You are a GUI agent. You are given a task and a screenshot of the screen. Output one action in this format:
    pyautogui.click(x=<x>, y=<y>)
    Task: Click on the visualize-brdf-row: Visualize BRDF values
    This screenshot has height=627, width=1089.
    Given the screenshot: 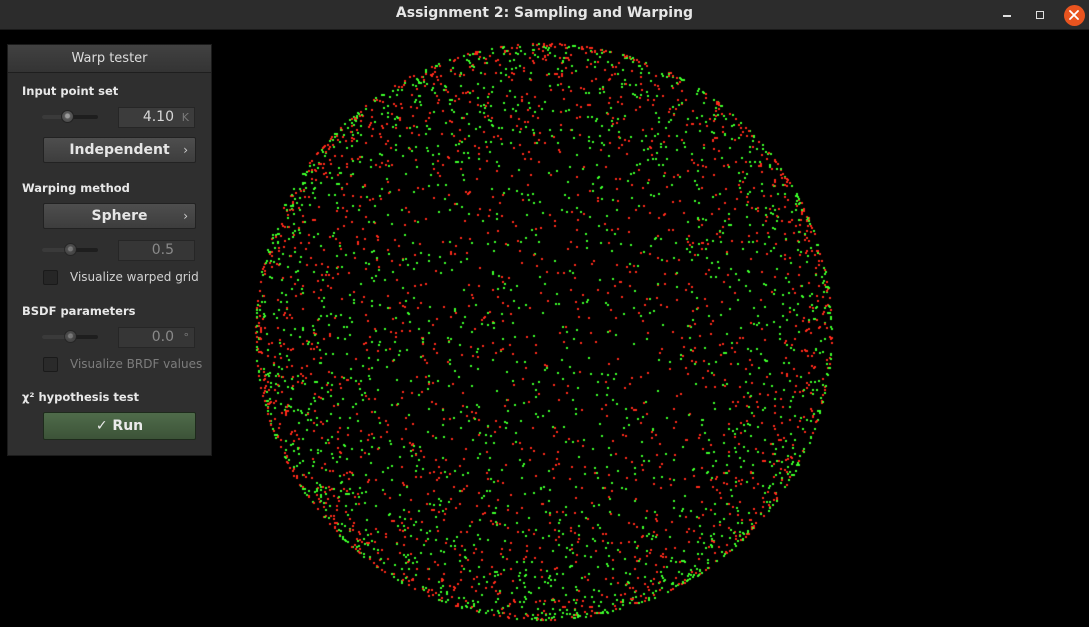 What is the action you would take?
    pyautogui.click(x=123, y=365)
    